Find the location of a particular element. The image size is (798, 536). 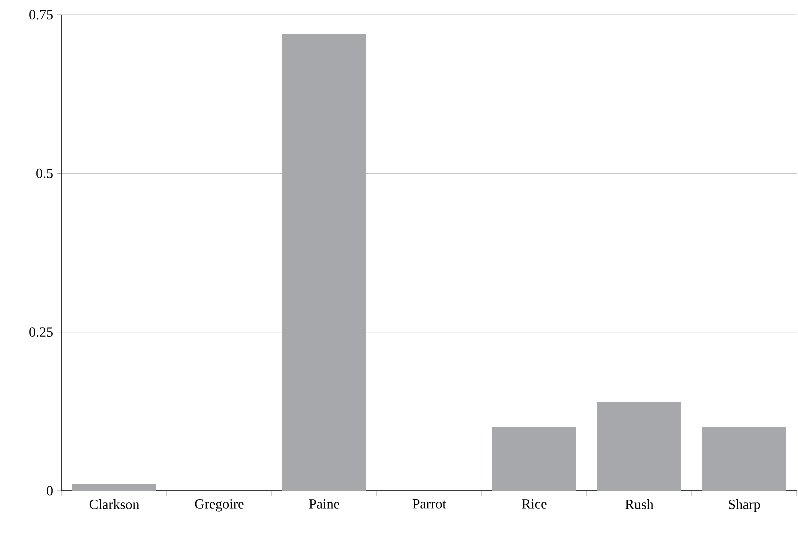

y-tick-label: 0 is located at coordinates (50, 491).